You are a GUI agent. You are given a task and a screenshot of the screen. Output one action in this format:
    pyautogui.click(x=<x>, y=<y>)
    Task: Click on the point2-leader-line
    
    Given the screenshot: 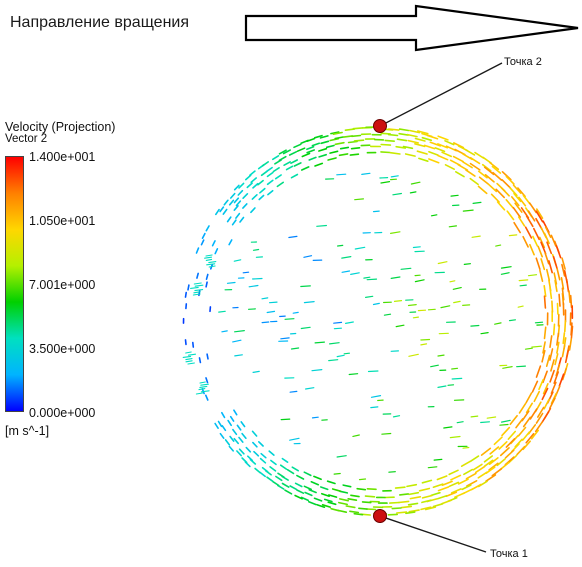 What is the action you would take?
    pyautogui.click(x=441, y=94)
    